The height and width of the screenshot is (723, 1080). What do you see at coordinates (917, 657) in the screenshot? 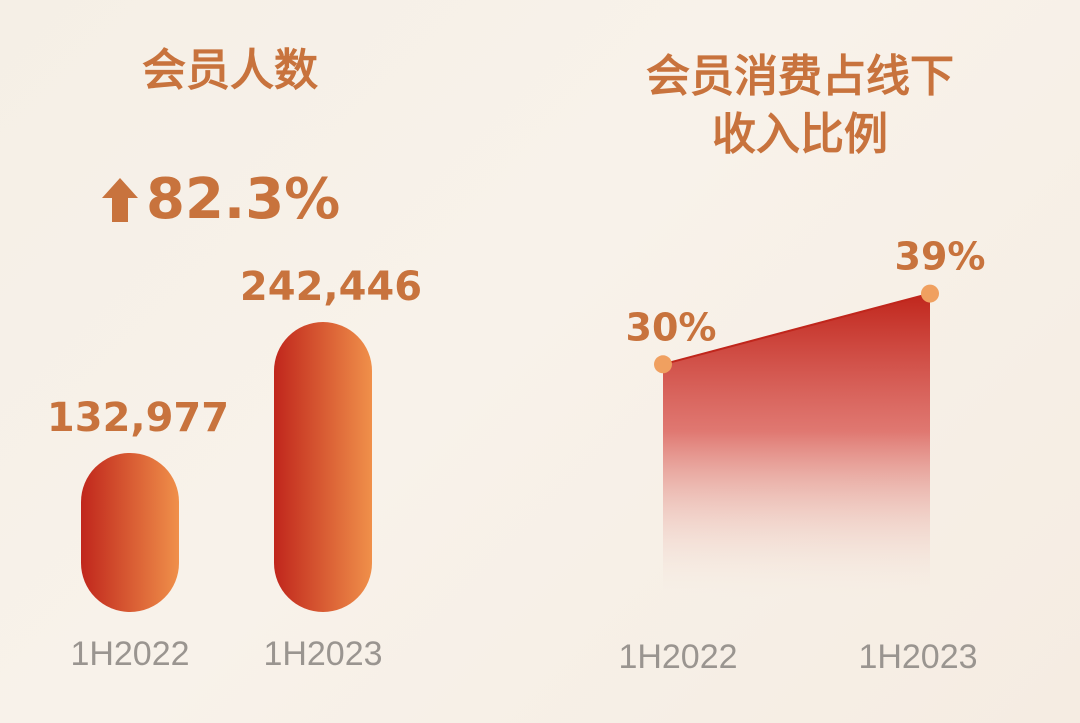
I see `area-category-label-1h2023: 1H2023` at bounding box center [917, 657].